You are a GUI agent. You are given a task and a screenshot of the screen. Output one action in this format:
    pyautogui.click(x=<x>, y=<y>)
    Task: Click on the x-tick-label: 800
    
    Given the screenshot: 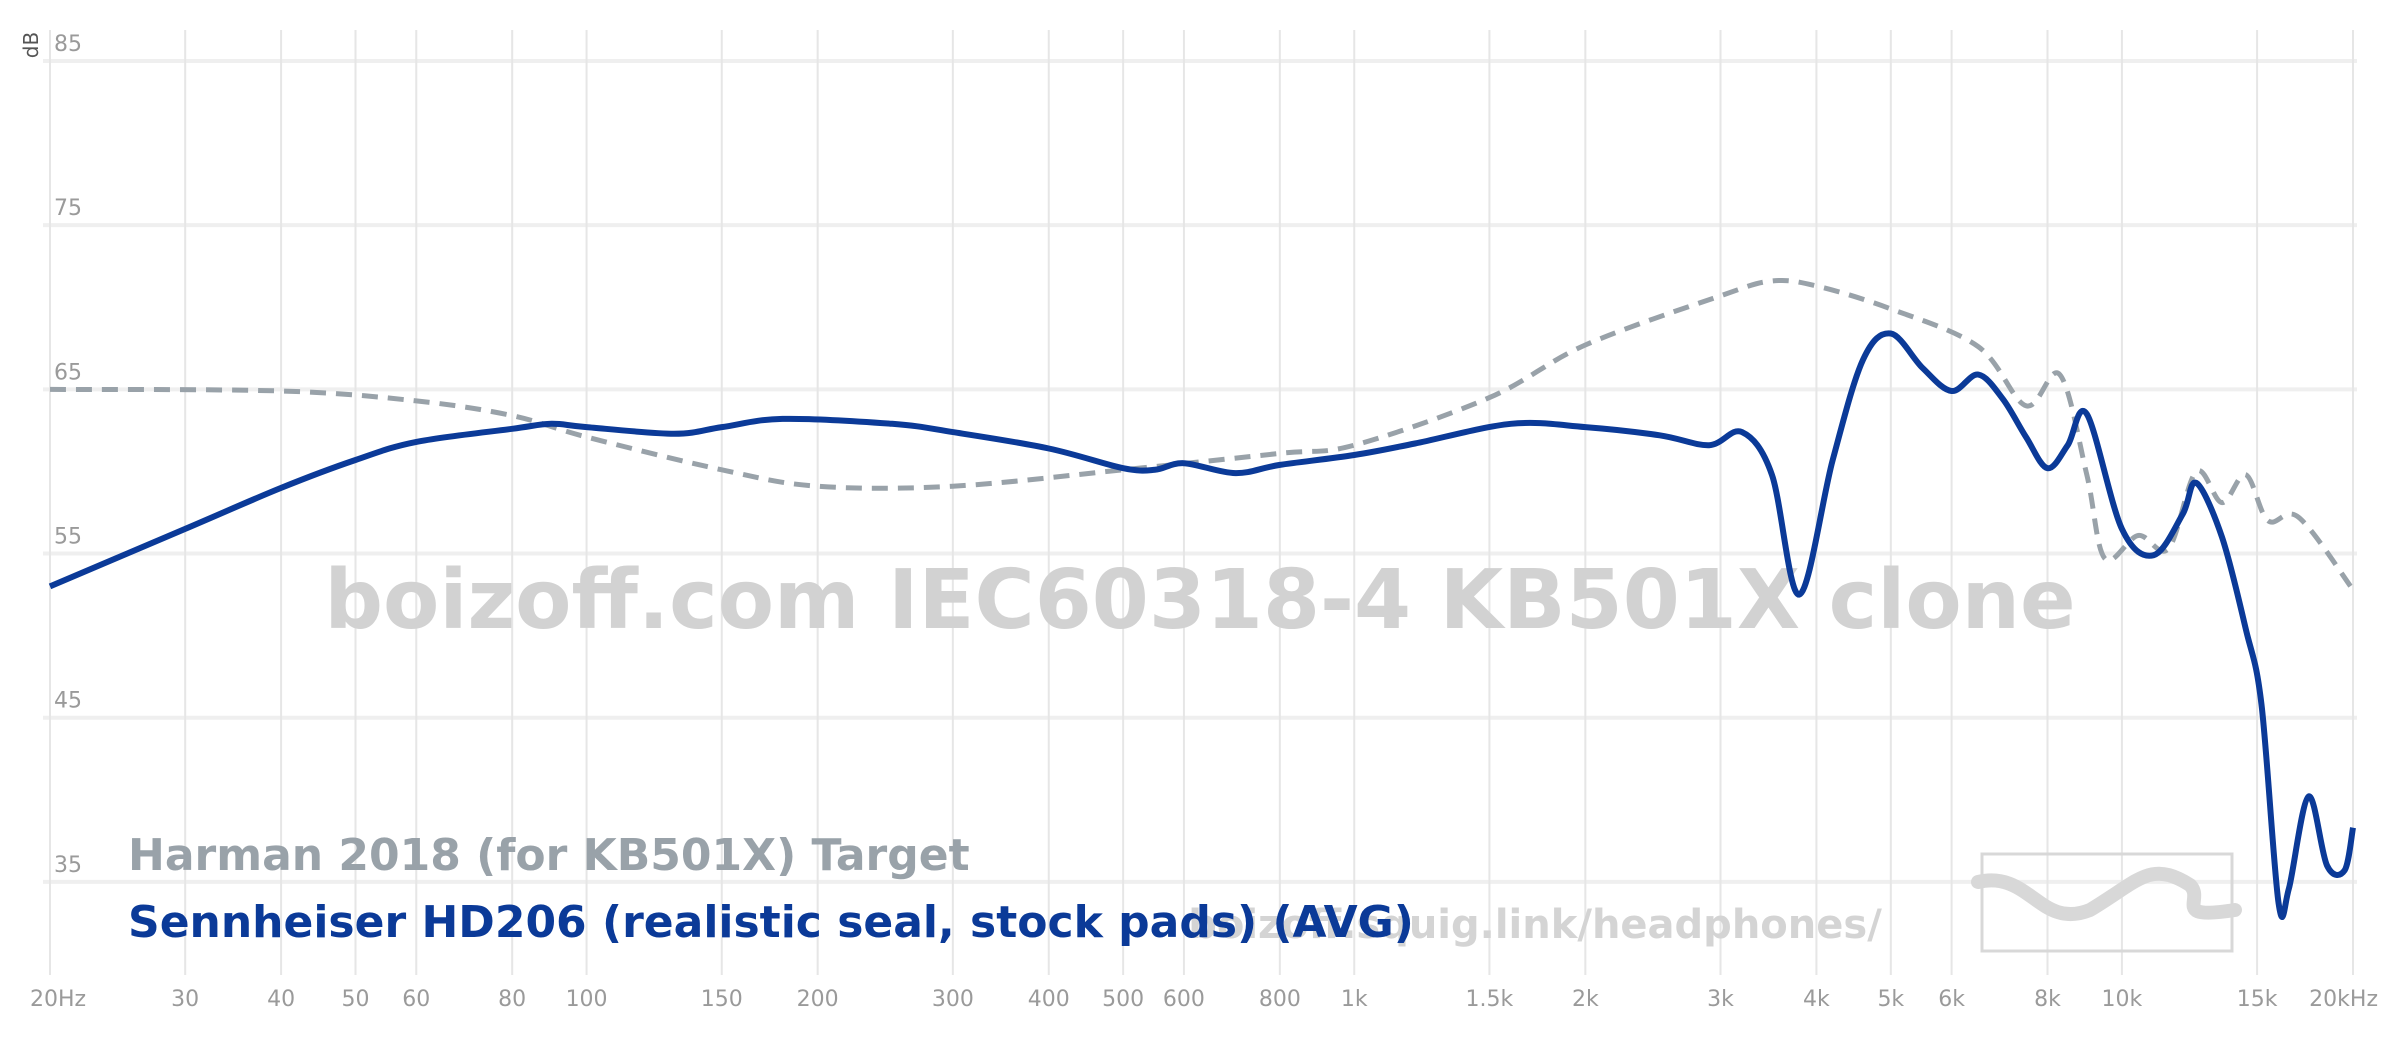 What is the action you would take?
    pyautogui.click(x=1280, y=999)
    